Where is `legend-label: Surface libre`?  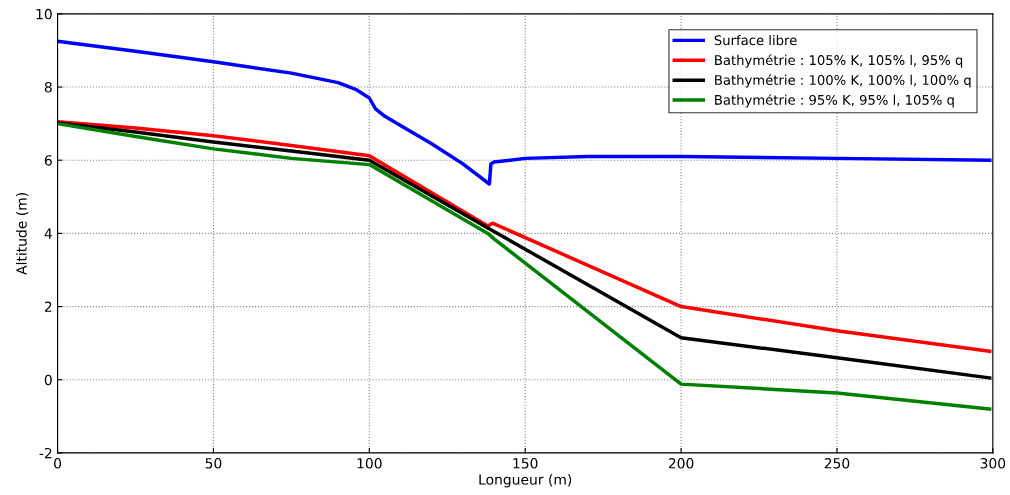
legend-label: Surface libre is located at coordinates (755, 40).